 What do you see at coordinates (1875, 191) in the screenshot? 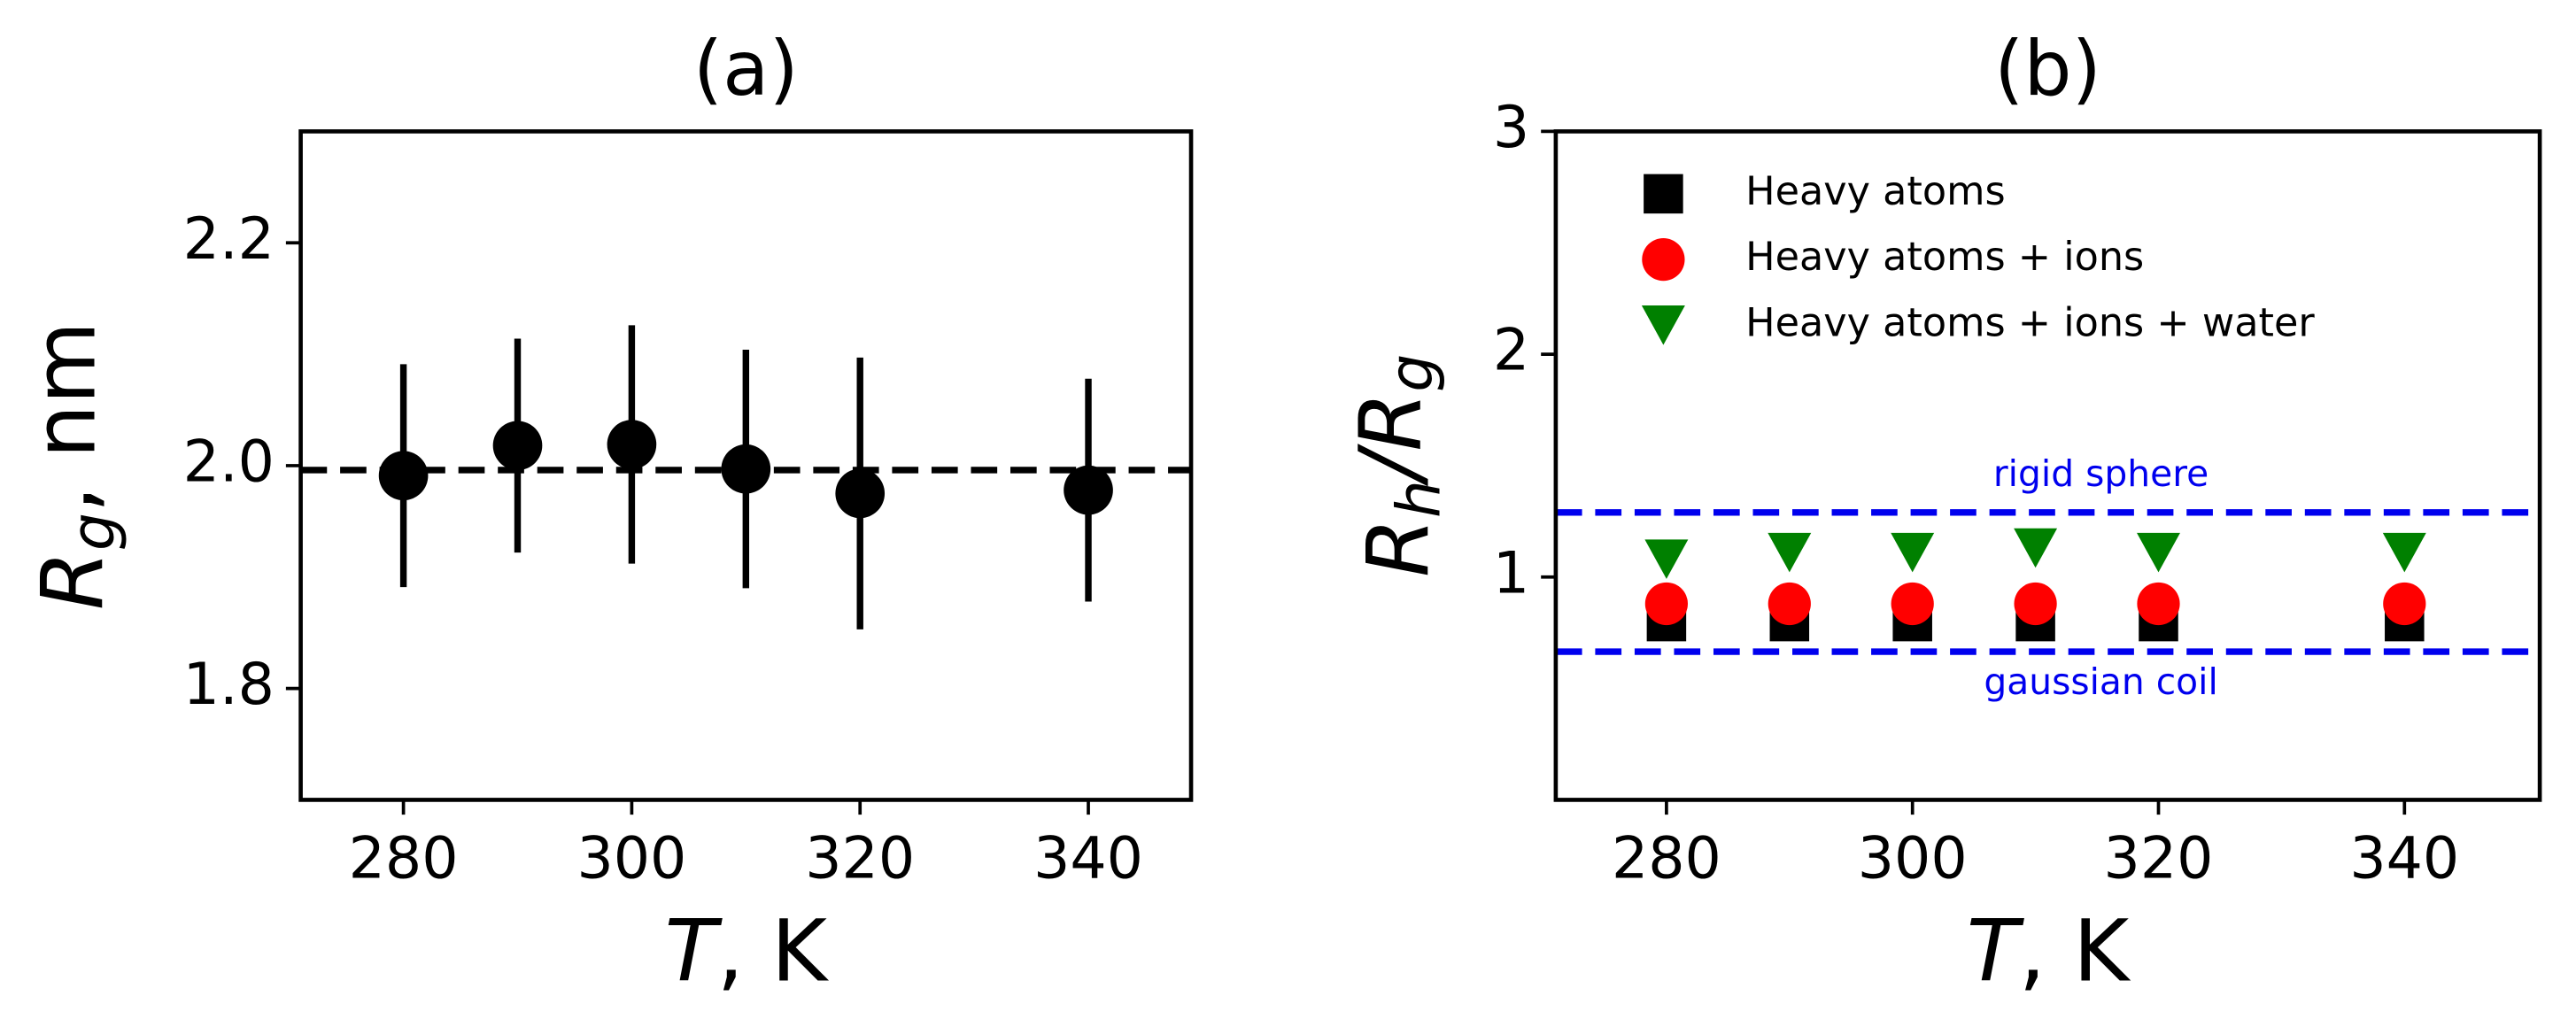
I see `legend-label: Heavy atoms` at bounding box center [1875, 191].